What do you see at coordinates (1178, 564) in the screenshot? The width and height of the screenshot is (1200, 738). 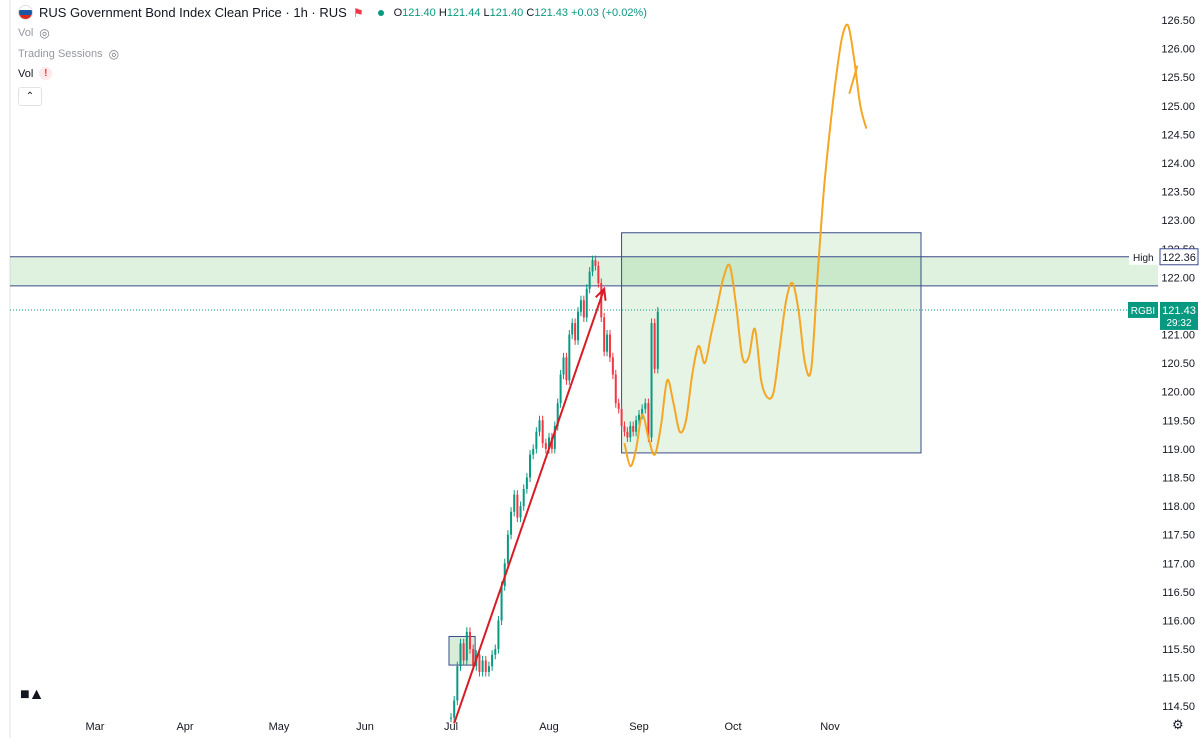 I see `price-tick-label: 117.00` at bounding box center [1178, 564].